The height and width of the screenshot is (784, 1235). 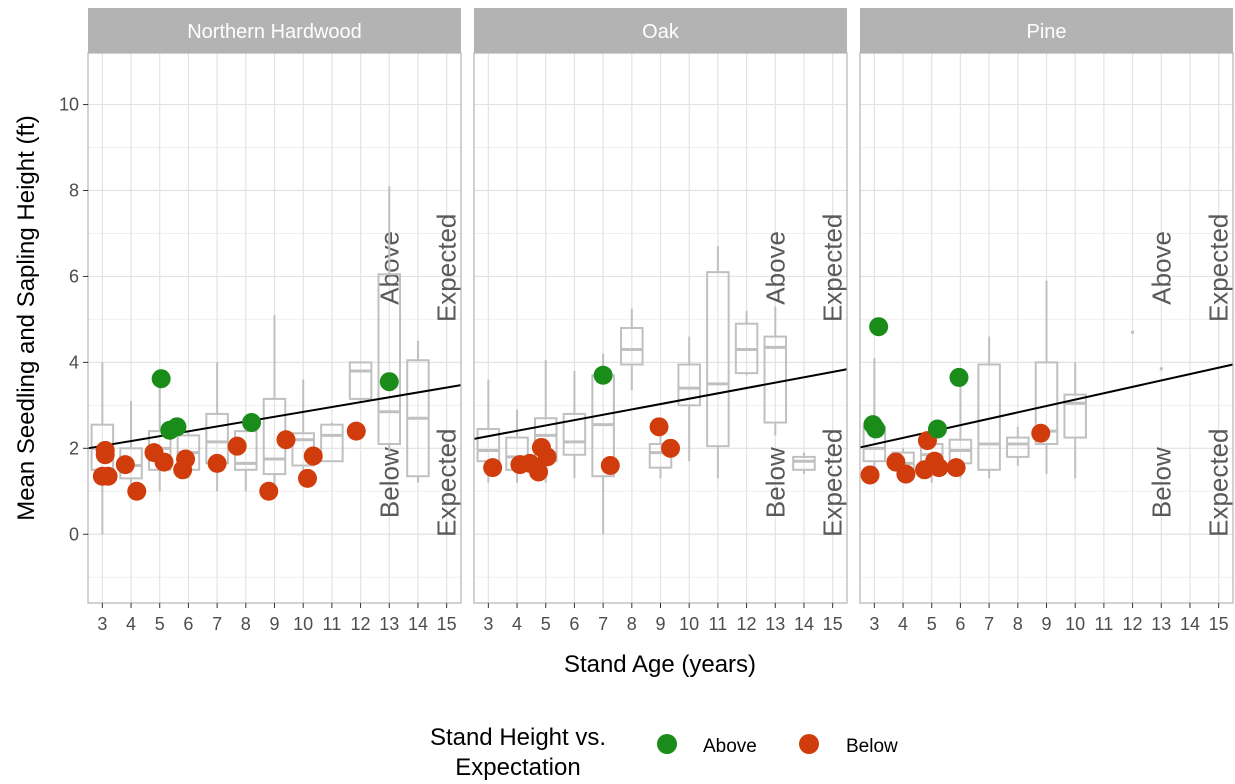 What do you see at coordinates (69, 105) in the screenshot?
I see `y-tick-label: 10` at bounding box center [69, 105].